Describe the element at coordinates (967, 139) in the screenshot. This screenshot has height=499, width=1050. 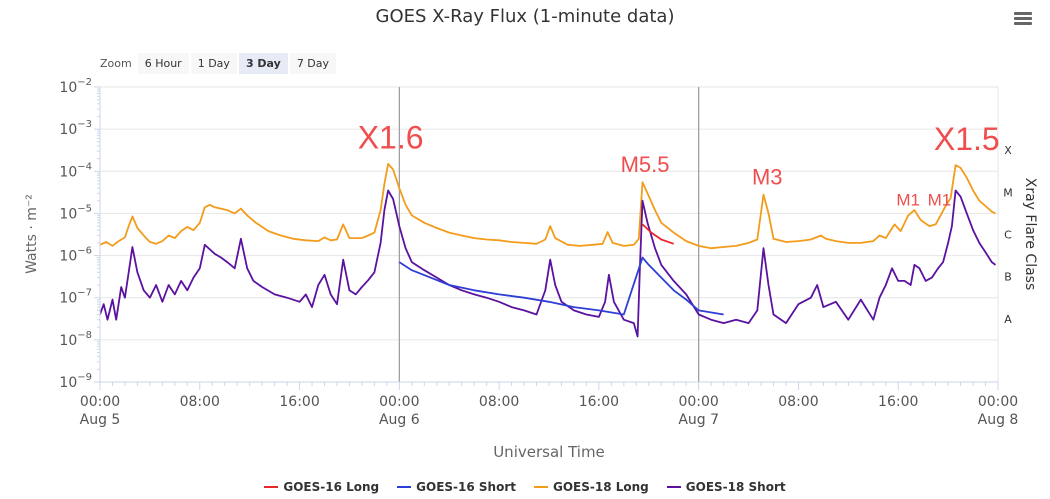
I see `flare-annotation: X1.5` at that location.